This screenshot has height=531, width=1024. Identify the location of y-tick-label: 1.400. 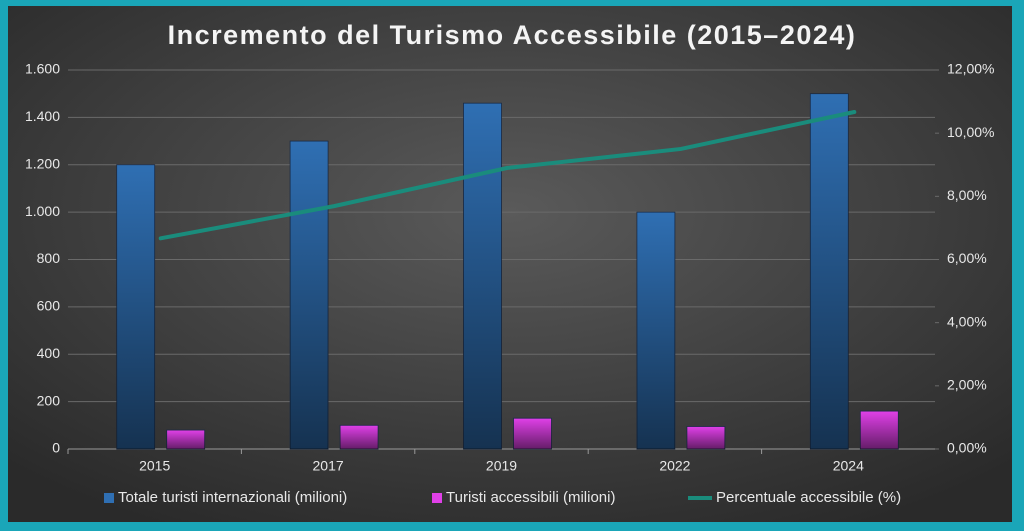
(42, 116).